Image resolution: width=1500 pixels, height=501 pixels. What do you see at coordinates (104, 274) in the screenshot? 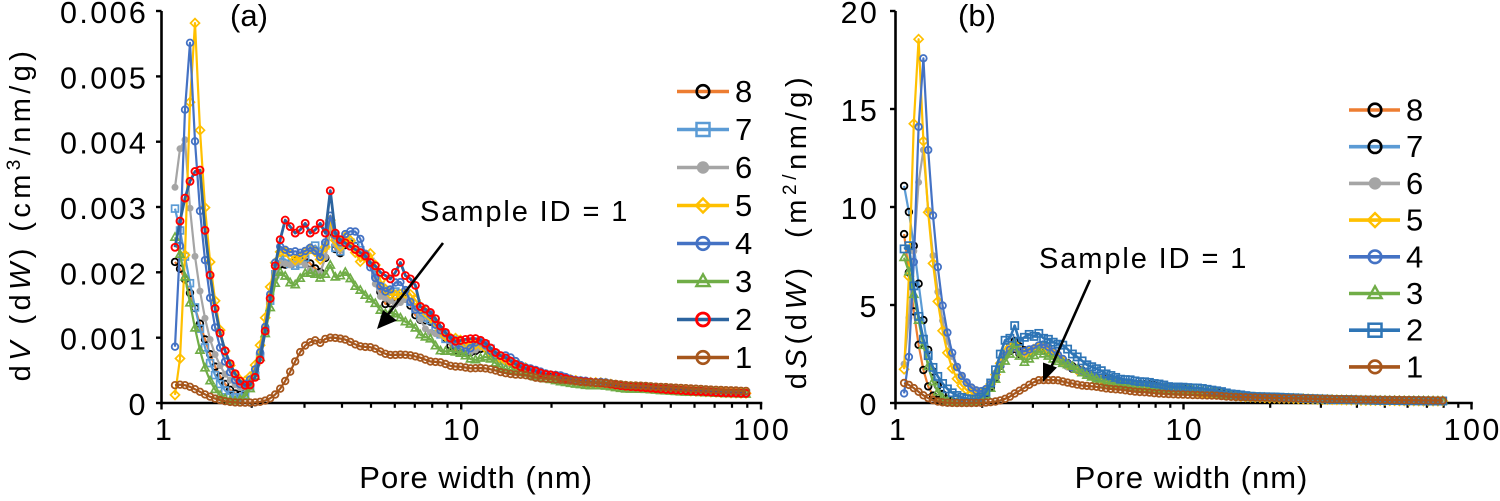
I see `svg-text: 0.002` at bounding box center [104, 274].